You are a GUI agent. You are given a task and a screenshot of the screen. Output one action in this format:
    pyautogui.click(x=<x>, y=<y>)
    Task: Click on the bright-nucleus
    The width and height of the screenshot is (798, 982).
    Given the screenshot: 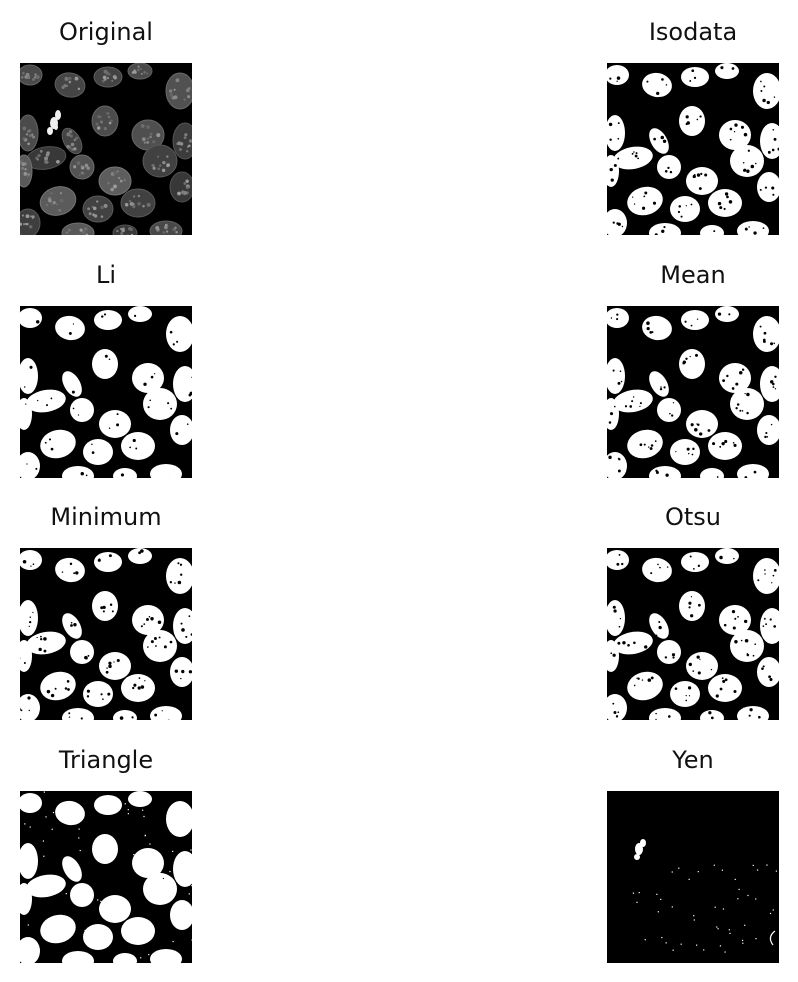 What is the action you would take?
    pyautogui.click(x=58, y=115)
    